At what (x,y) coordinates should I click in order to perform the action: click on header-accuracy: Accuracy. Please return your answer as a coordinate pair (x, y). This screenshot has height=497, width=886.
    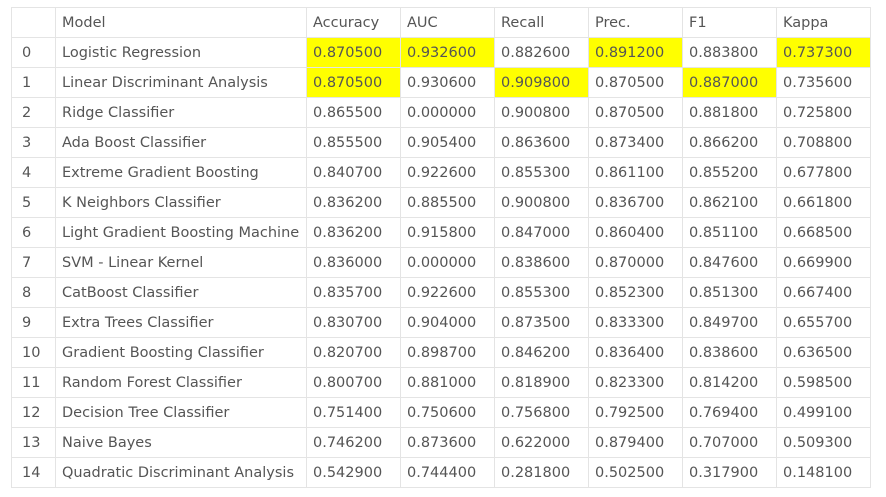
    Looking at the image, I should click on (353, 22).